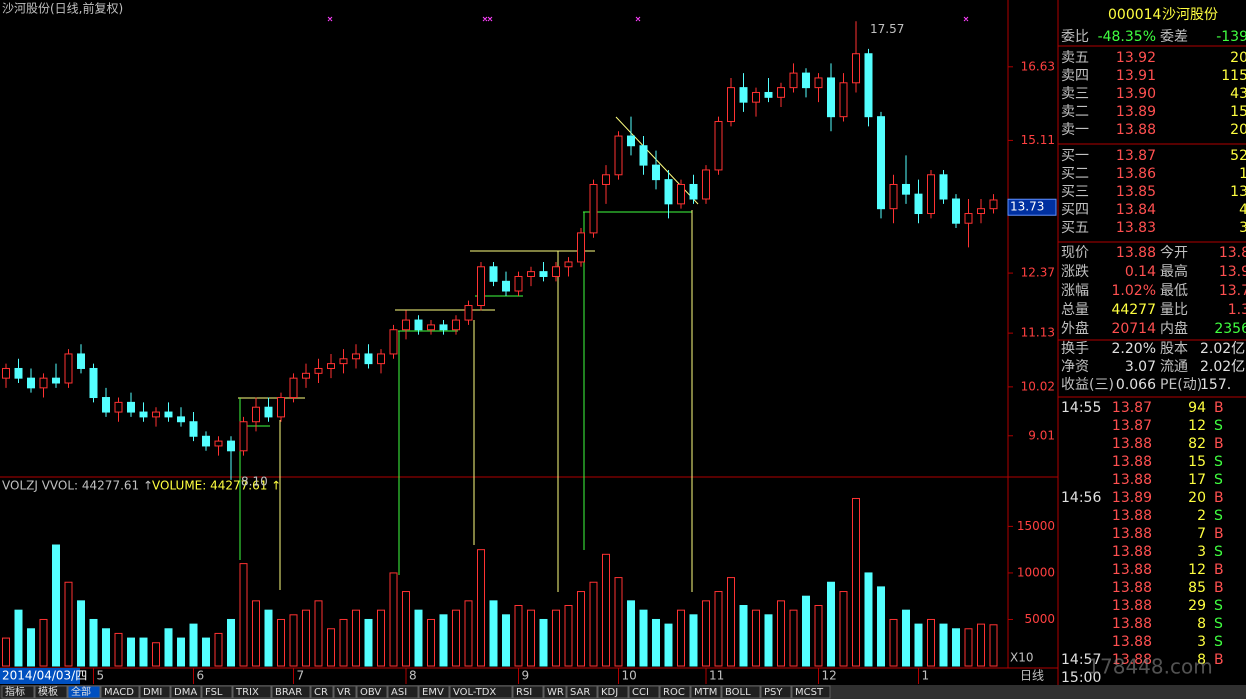  What do you see at coordinates (674, 692) in the screenshot?
I see `tab-label: ROC` at bounding box center [674, 692].